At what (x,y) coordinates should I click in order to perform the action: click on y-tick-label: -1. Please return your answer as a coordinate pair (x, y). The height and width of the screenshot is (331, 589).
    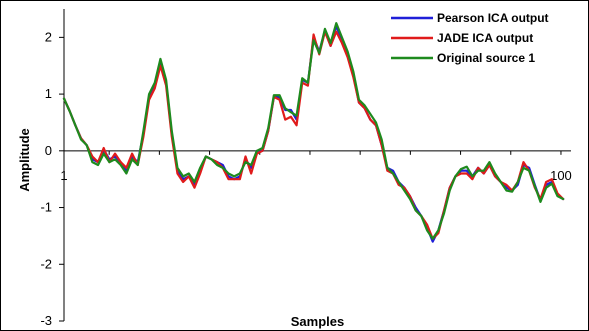
    Looking at the image, I should click on (46, 207).